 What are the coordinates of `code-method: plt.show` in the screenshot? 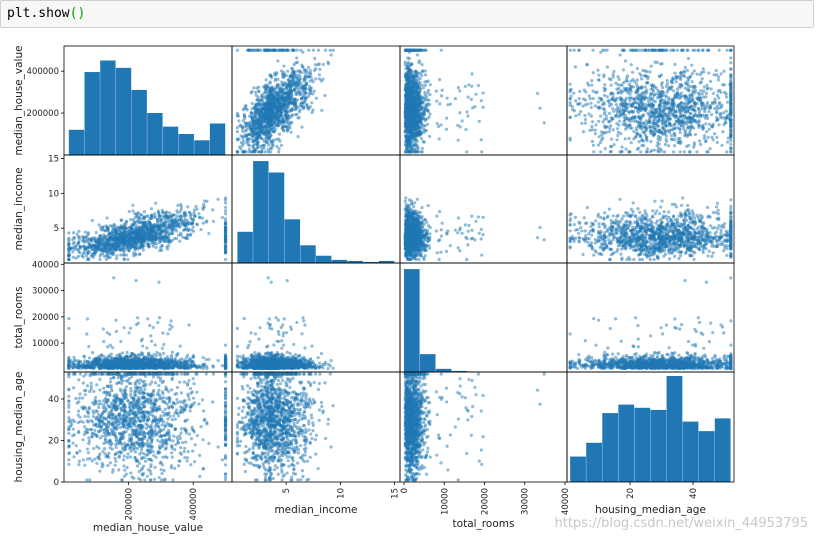 It's located at (38, 13).